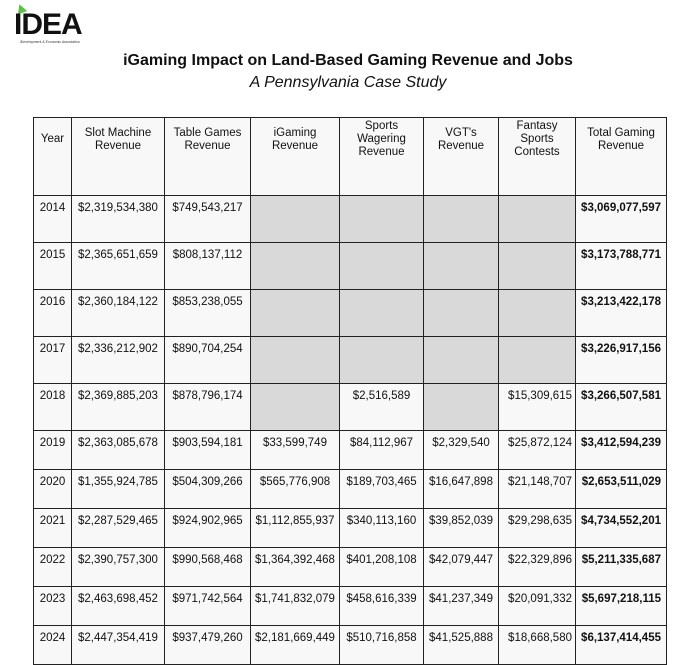  Describe the element at coordinates (461, 606) in the screenshot. I see `revenue-cell: $41,237,349` at that location.